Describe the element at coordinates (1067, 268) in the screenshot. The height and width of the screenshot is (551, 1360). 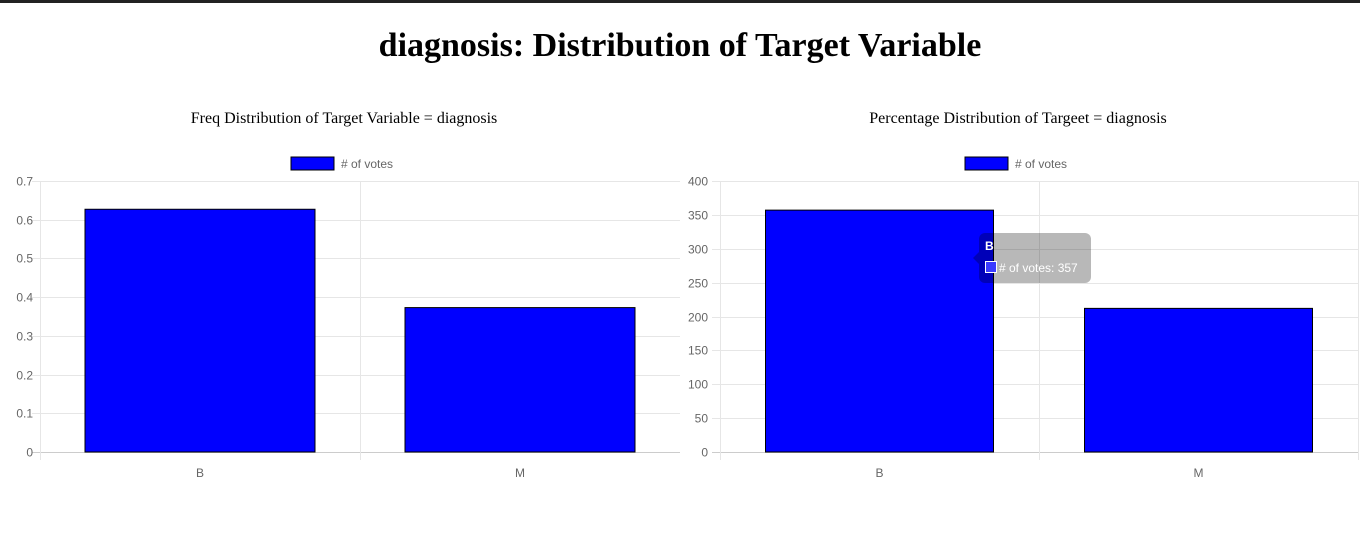
I see `tooltip-value: 357` at that location.